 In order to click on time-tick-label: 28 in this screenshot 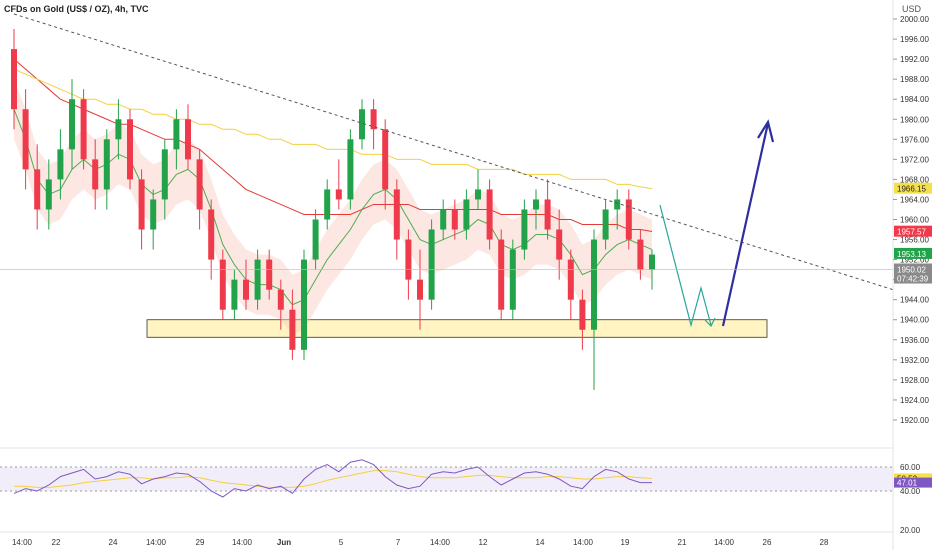, I will do `click(824, 542)`.